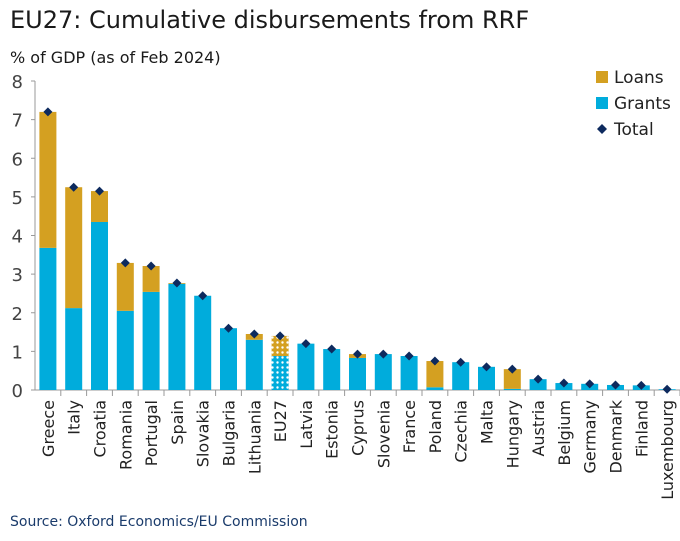 The image size is (680, 541). Describe the element at coordinates (667, 389) in the screenshot. I see `total-marker-luxembourg` at that location.